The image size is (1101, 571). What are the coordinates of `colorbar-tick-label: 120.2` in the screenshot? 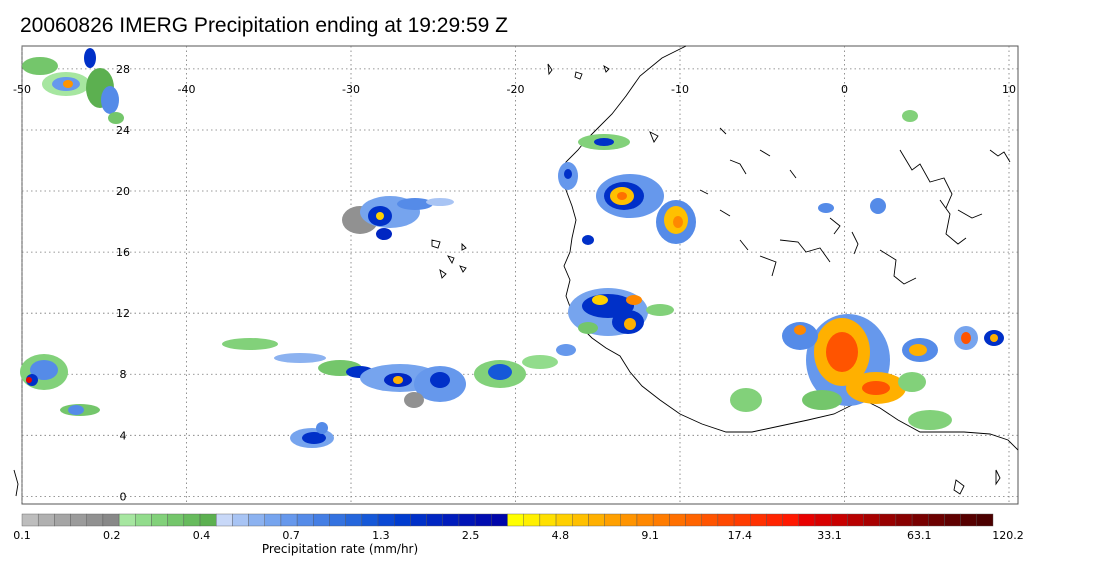 It's located at (1008, 535).